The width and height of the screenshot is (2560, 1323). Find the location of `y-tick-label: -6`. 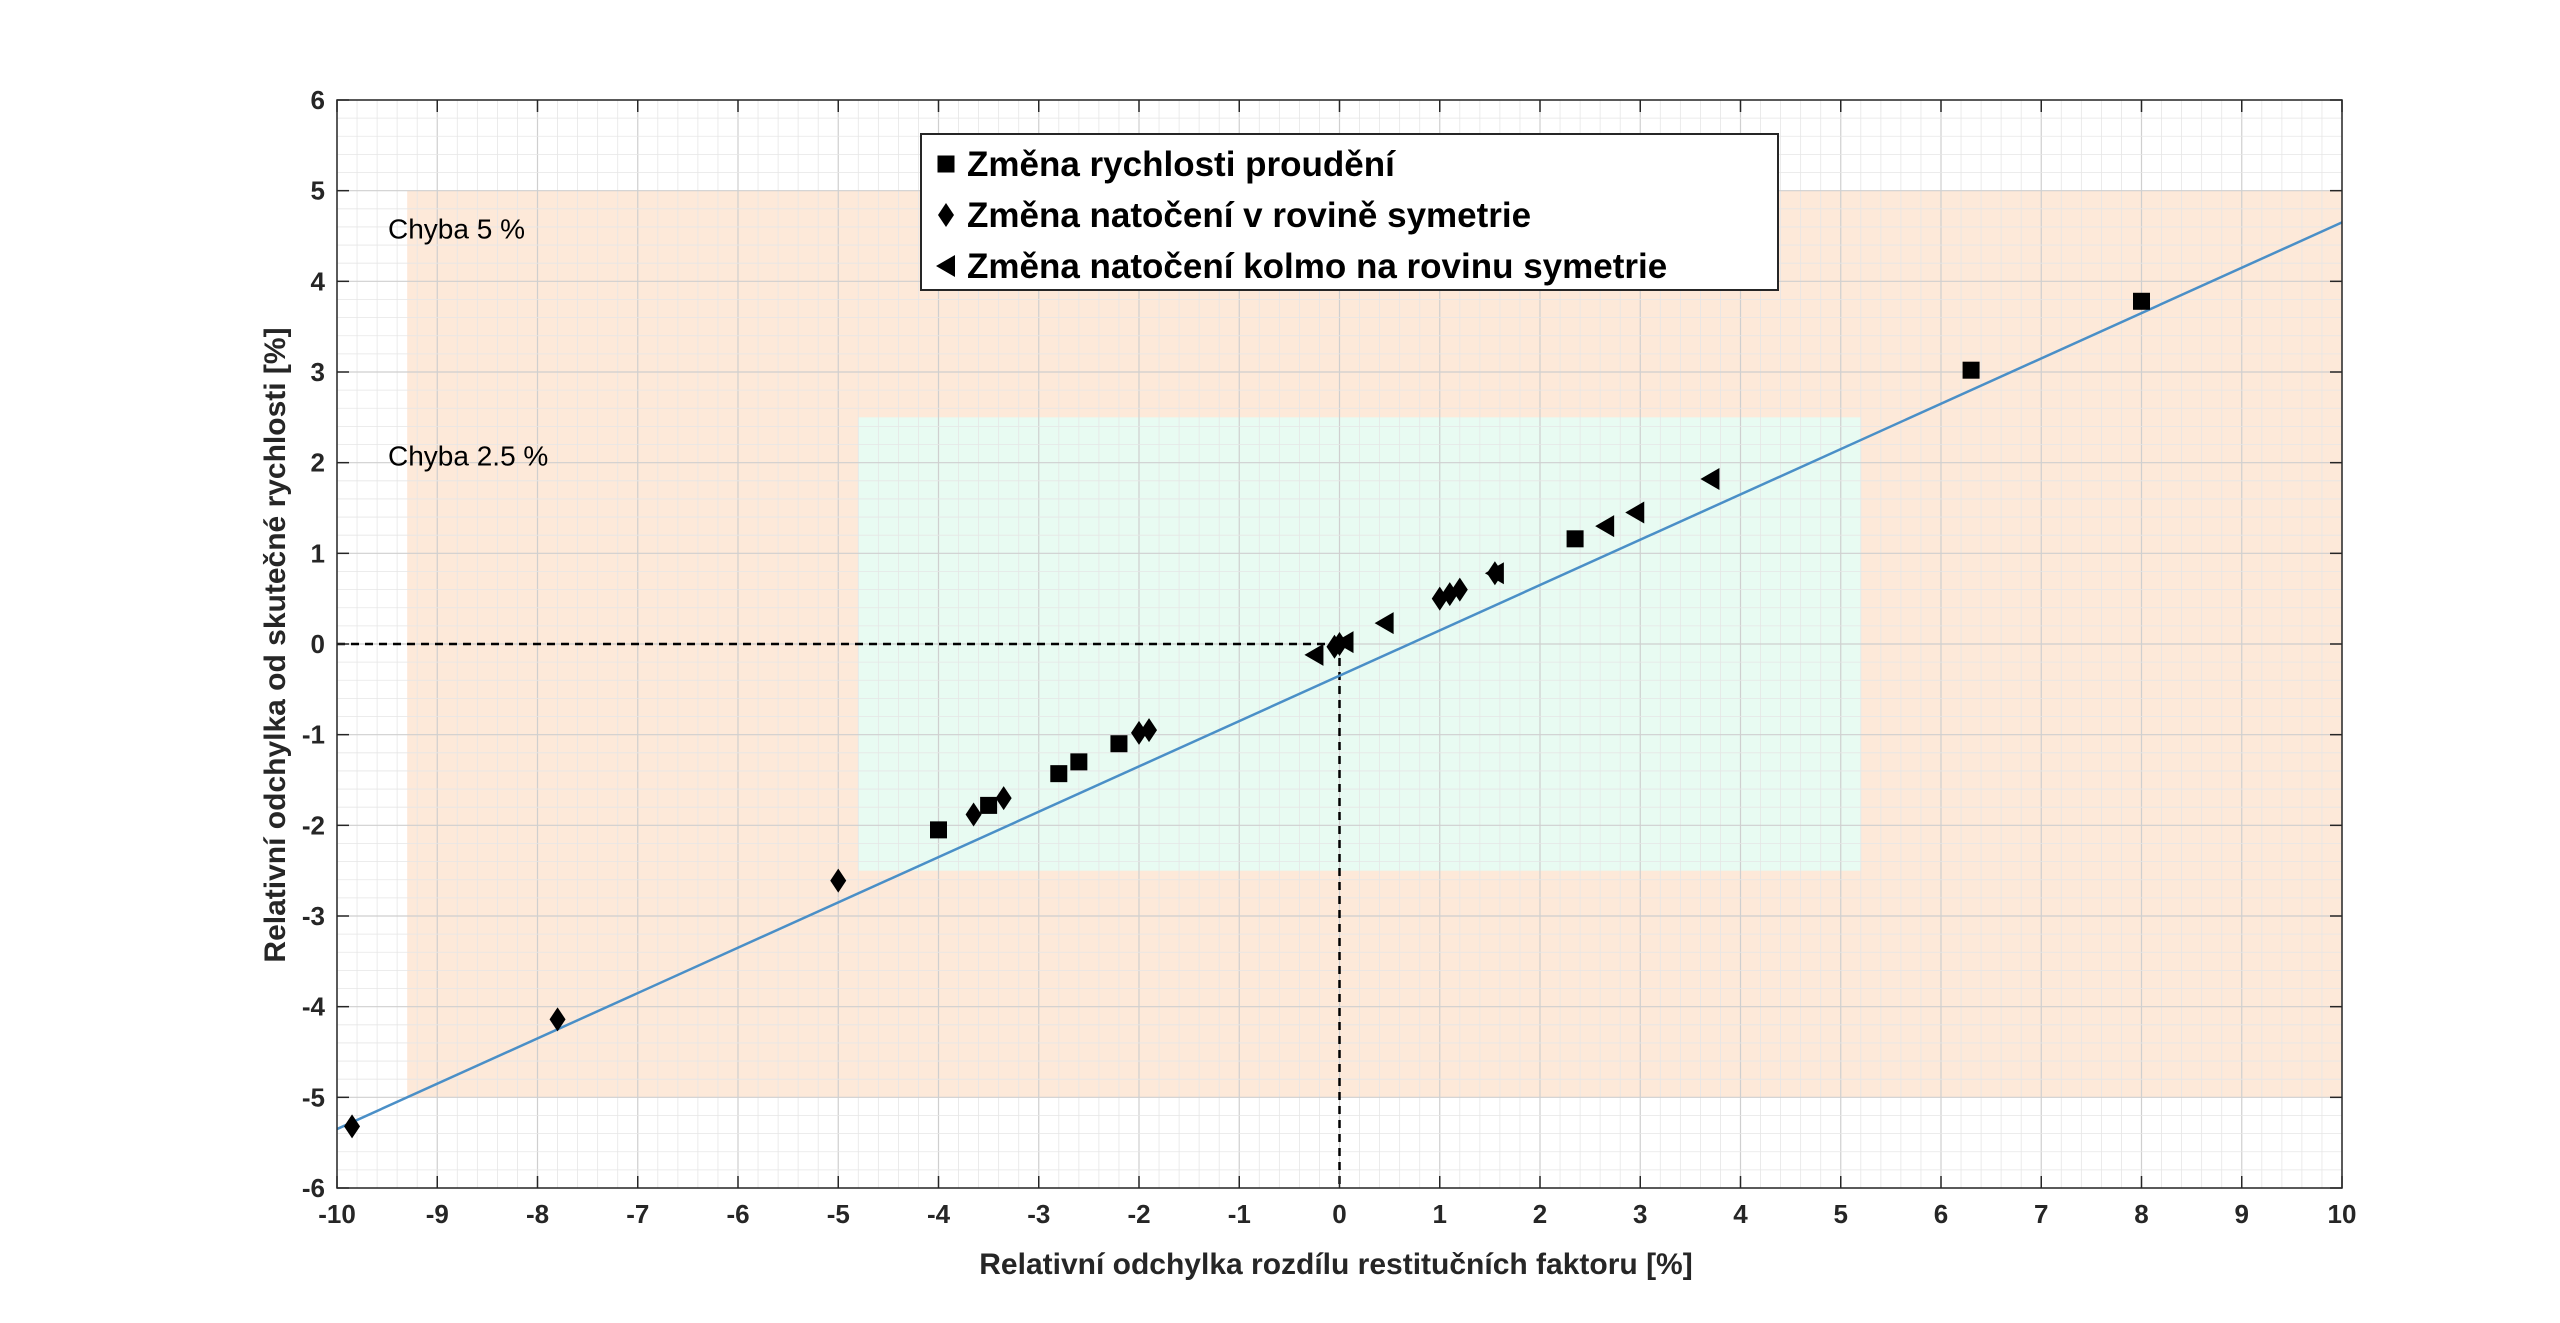

y-tick-label: -6 is located at coordinates (313, 1188).